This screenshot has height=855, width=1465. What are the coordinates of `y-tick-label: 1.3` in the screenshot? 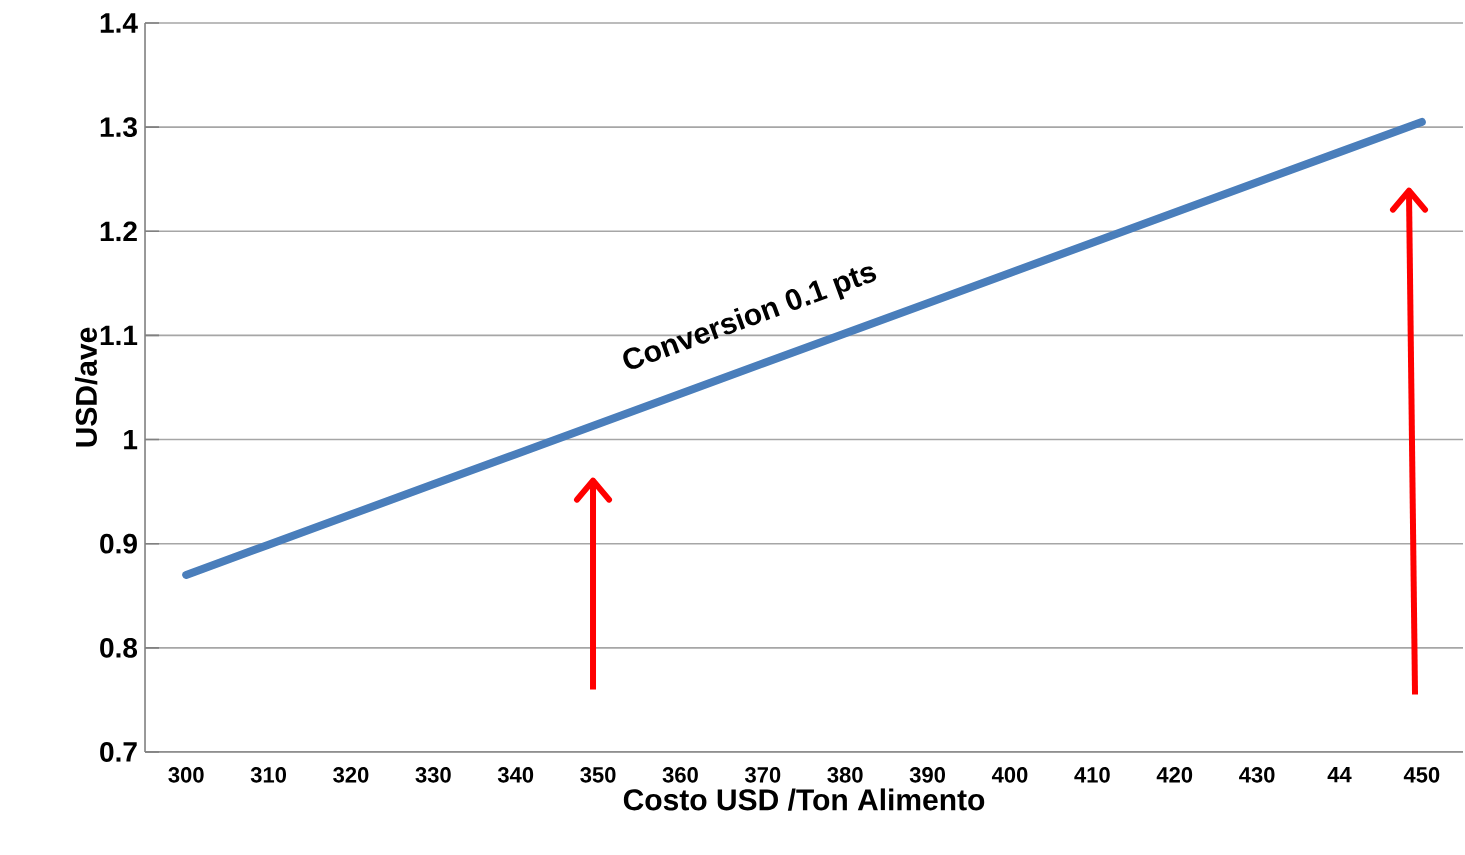 It's located at (118, 127).